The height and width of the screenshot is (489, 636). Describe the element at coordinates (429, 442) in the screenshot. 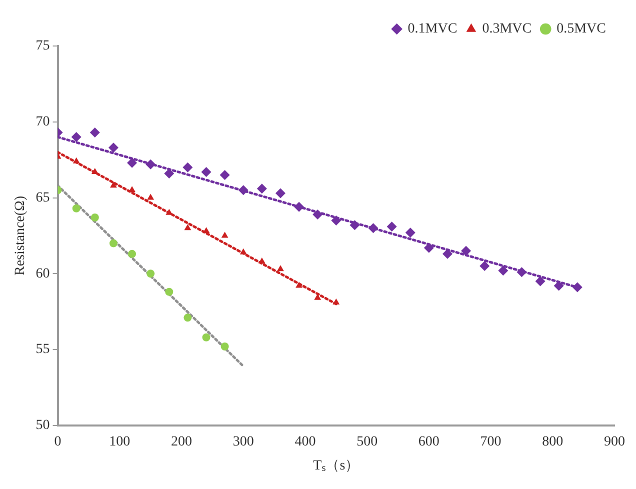

I see `x-tick-label: 600` at that location.